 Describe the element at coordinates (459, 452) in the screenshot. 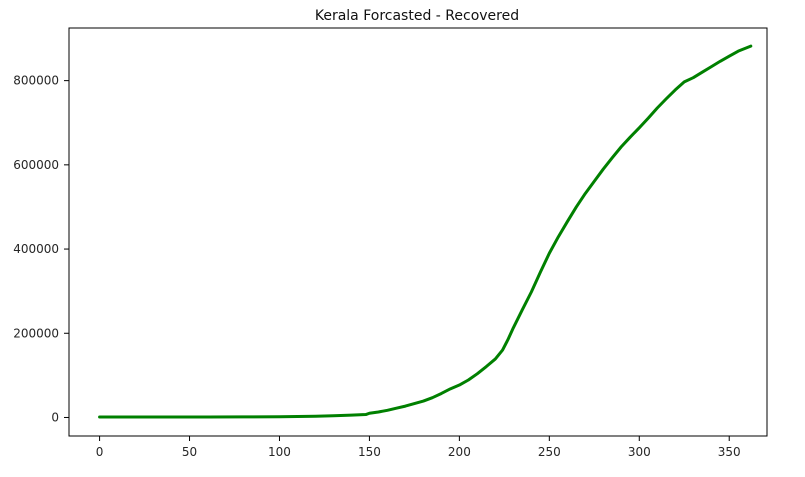

I see `x-tick-label: 200` at that location.